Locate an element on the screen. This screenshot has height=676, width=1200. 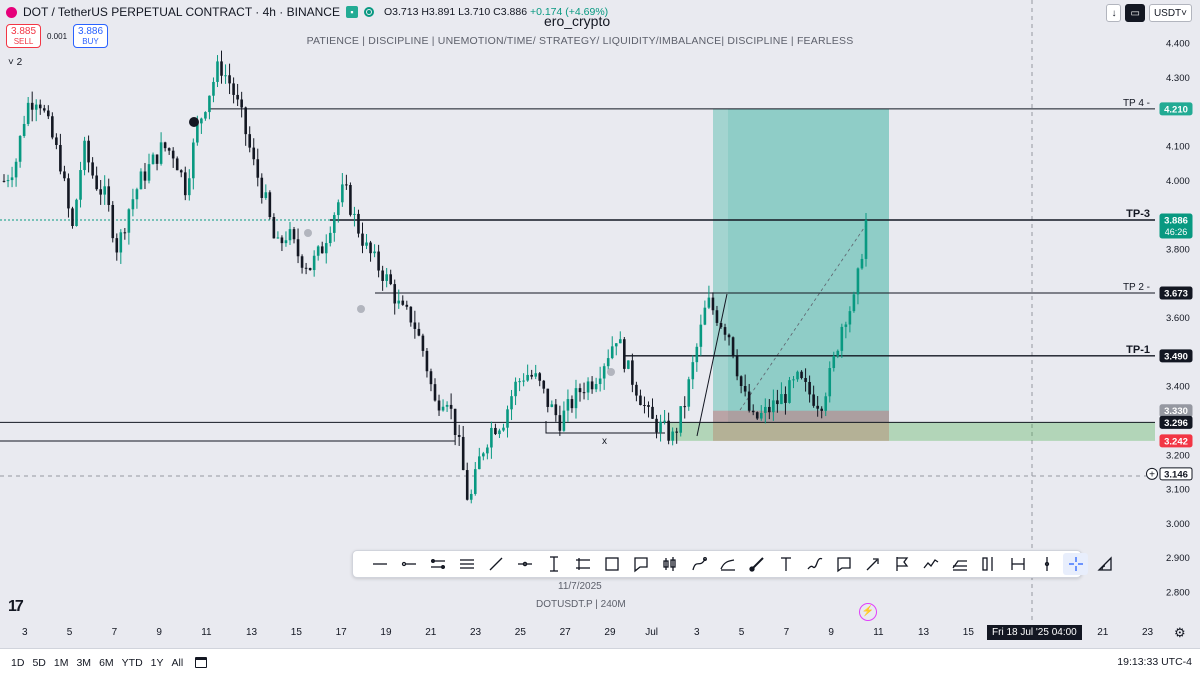
text-tool-icon is located at coordinates (785, 564).